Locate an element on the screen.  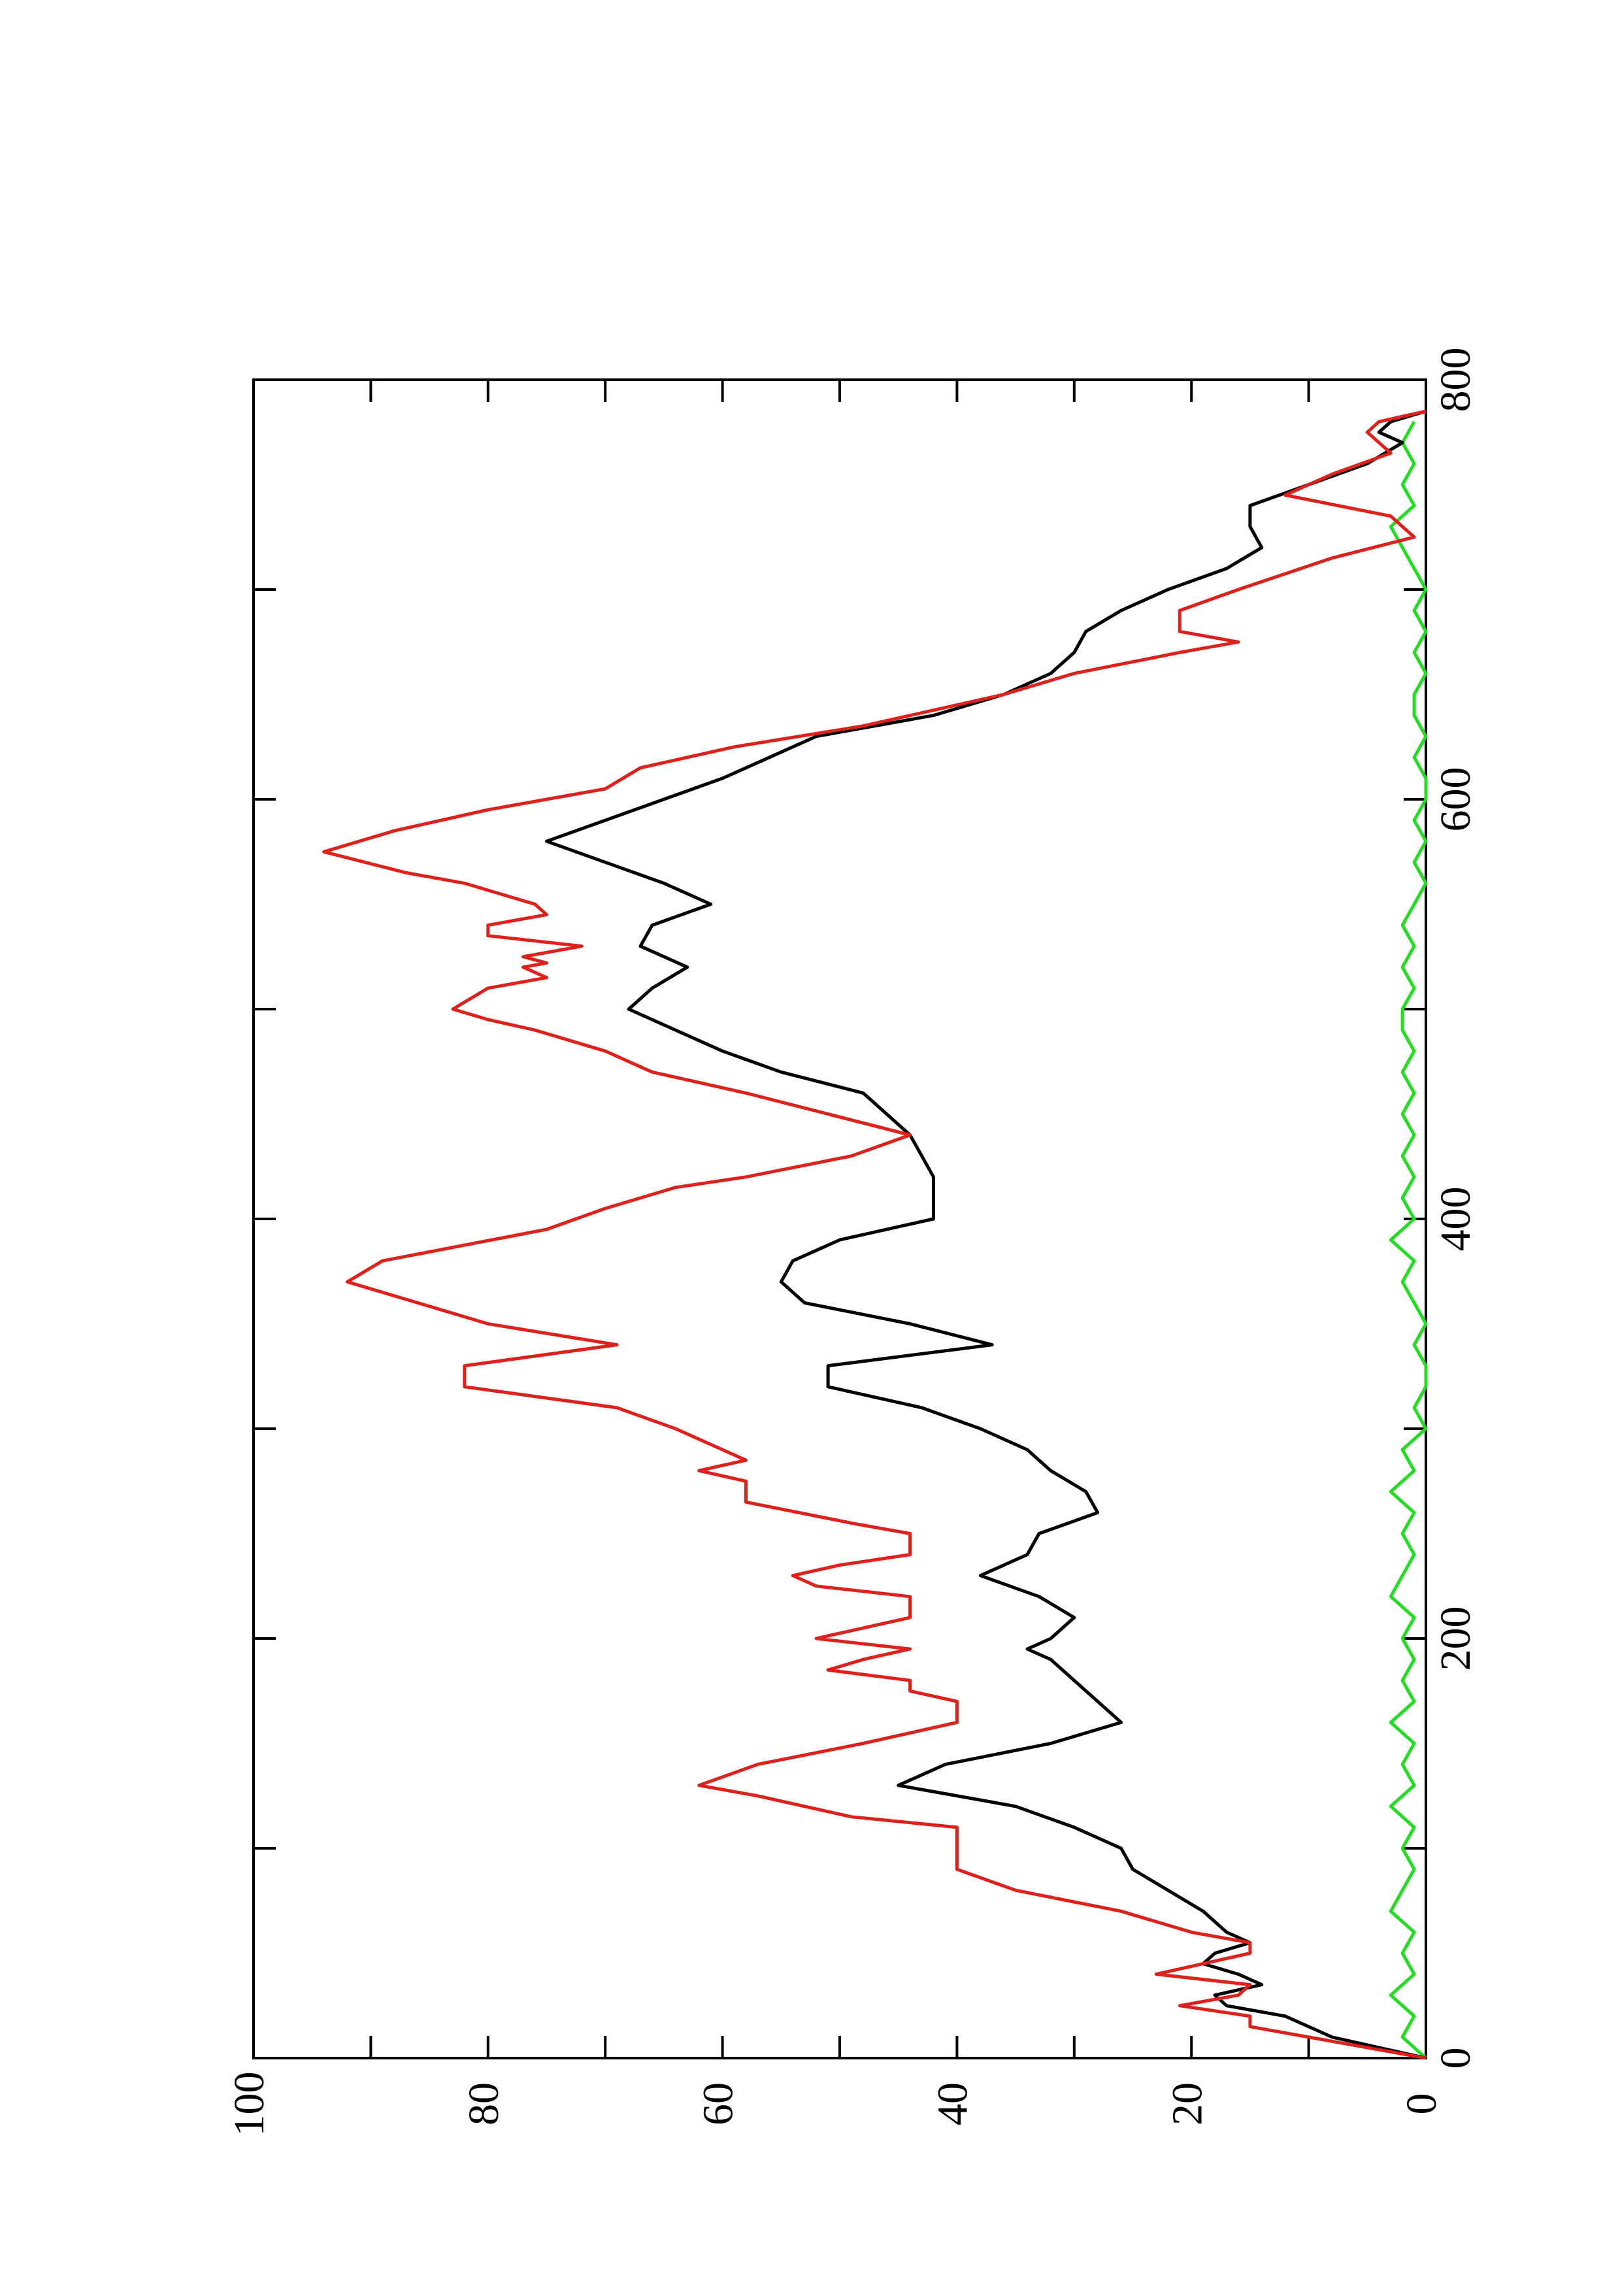
series-line is located at coordinates (1409, 1239).